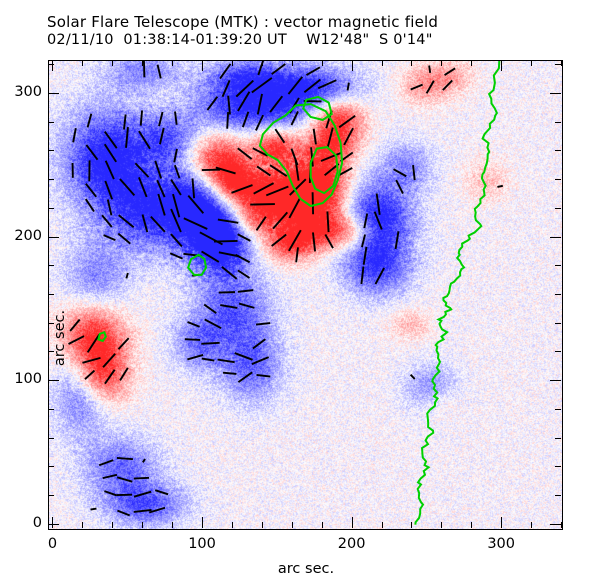 The height and width of the screenshot is (585, 612). I want to click on x-tick-label: 0, so click(52, 544).